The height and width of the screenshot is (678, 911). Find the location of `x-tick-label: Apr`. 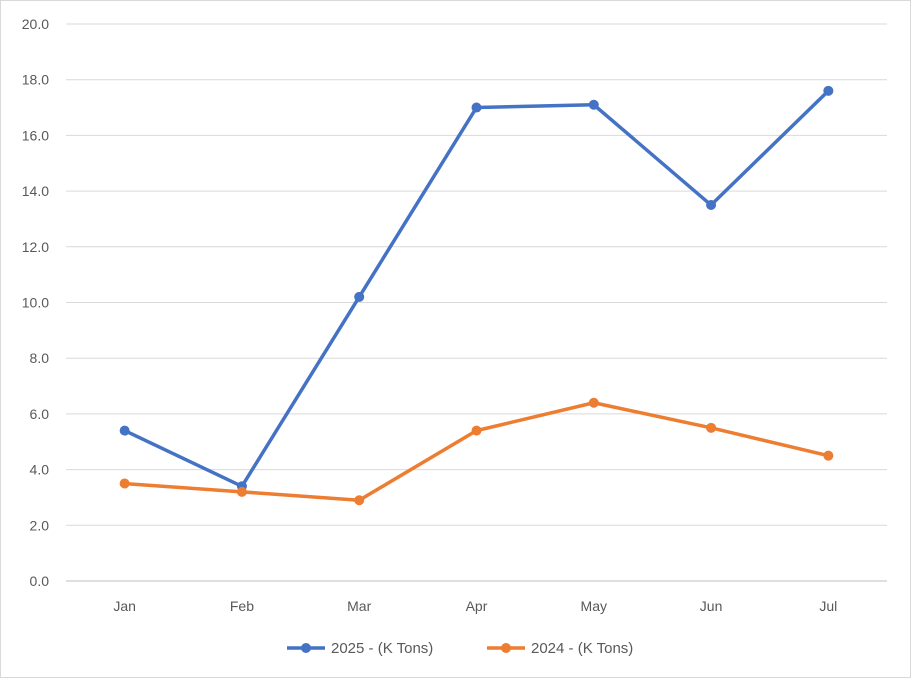

x-tick-label: Apr is located at coordinates (477, 606).